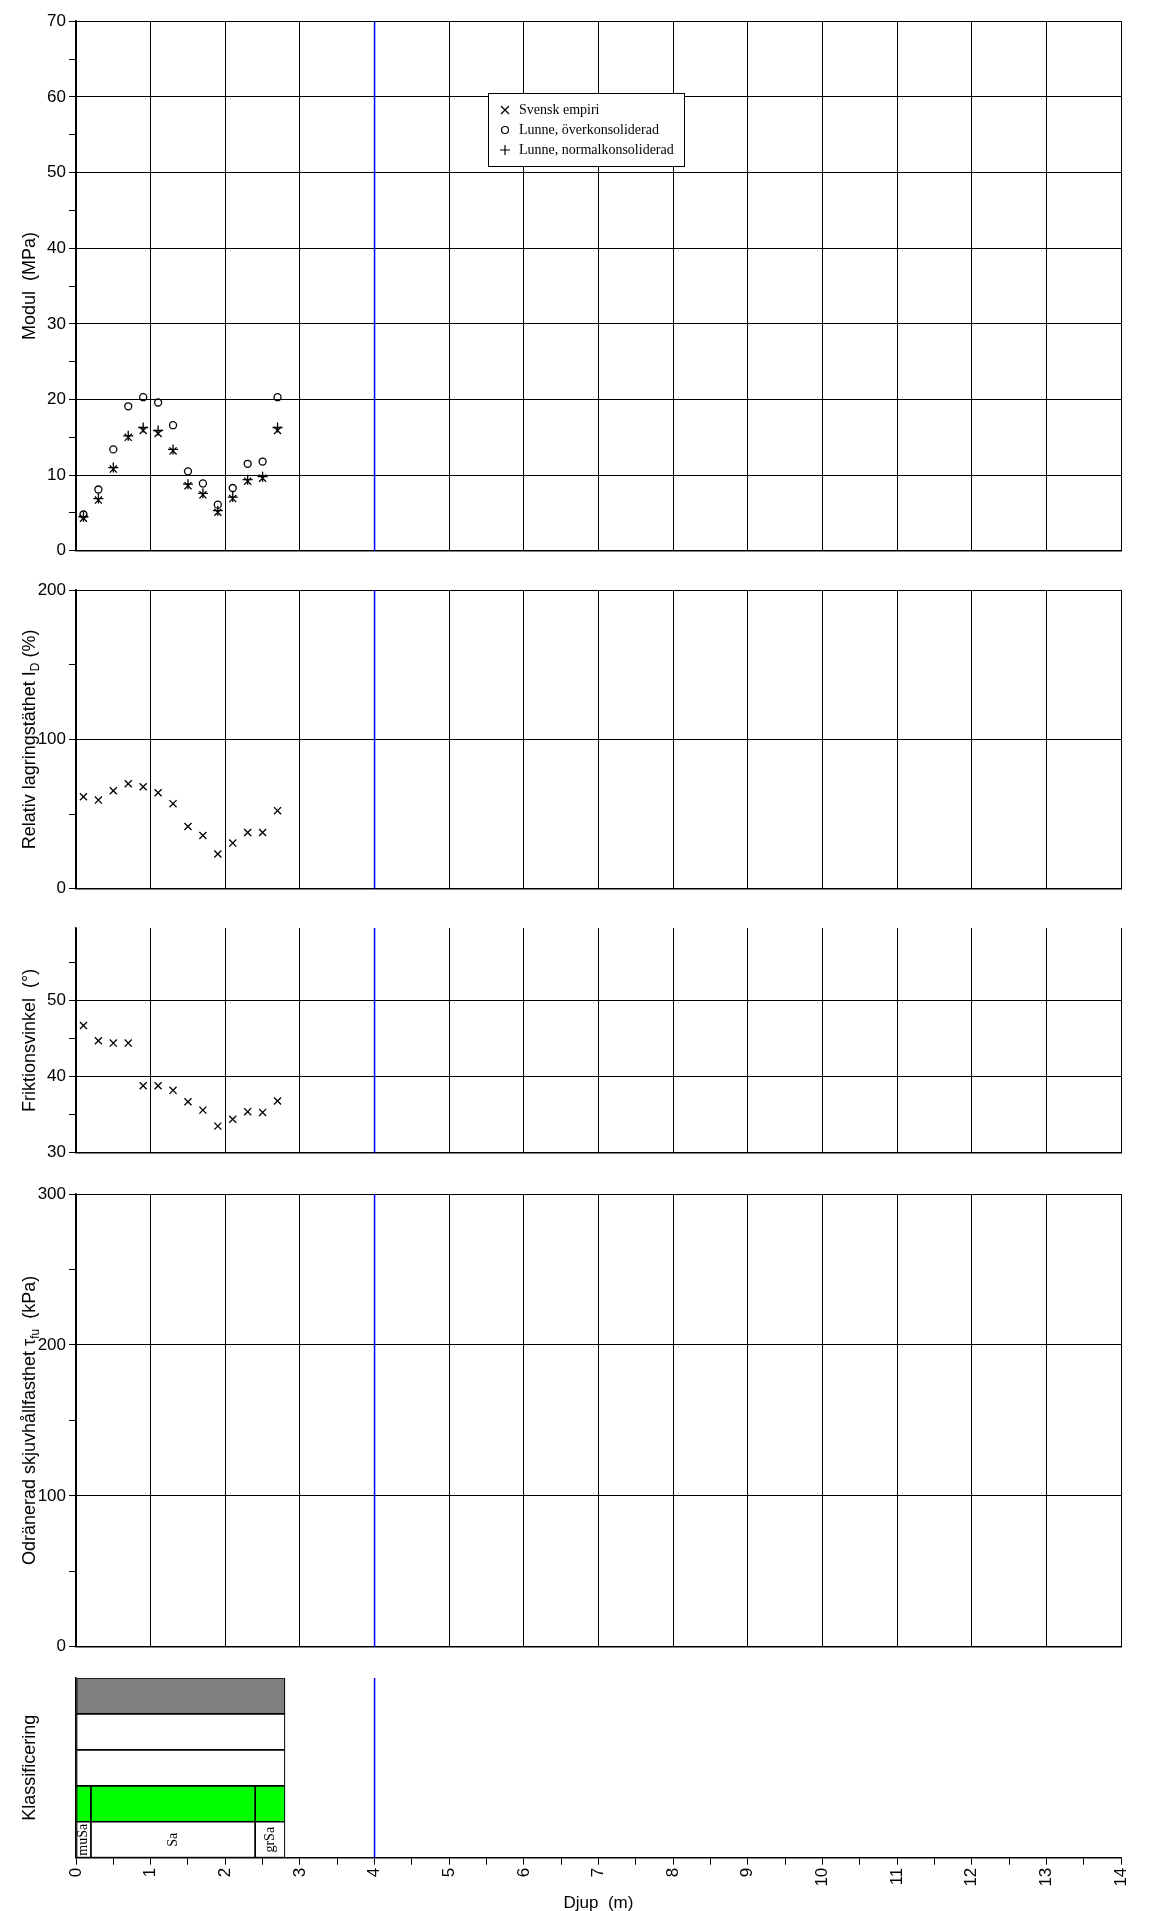 Image resolution: width=1155 pixels, height=1911 pixels. Describe the element at coordinates (83, 1839) in the screenshot. I see `series-label: muSa` at that location.